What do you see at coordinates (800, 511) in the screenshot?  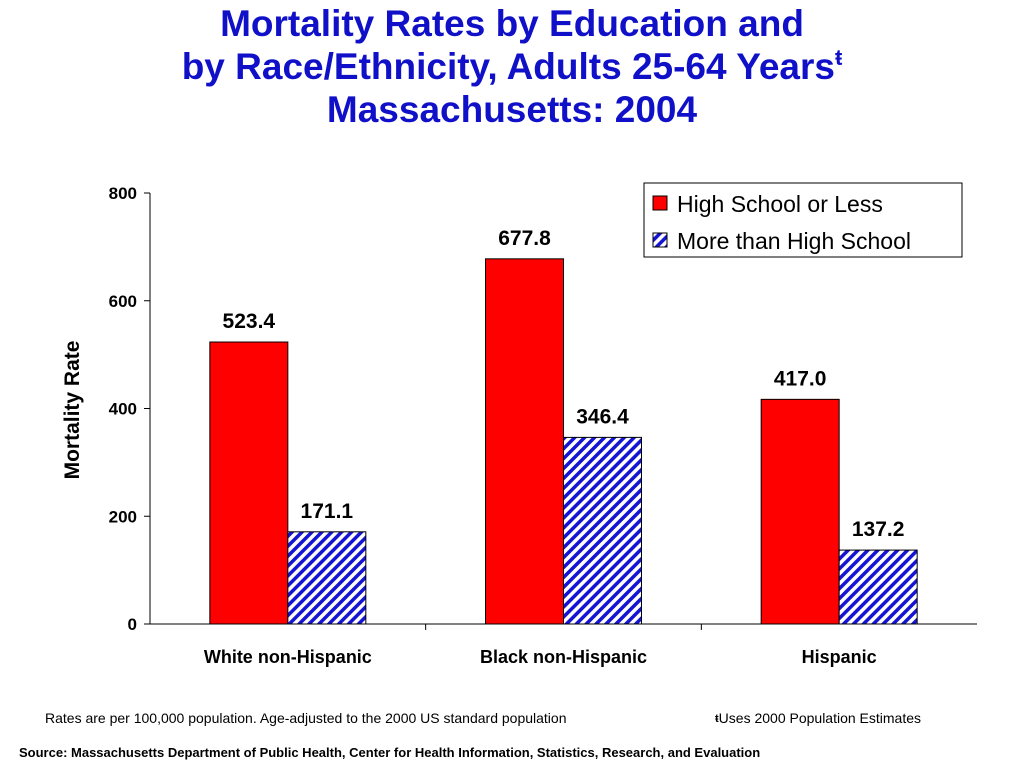 I see `bar-high-school-or-less-hispanic` at bounding box center [800, 511].